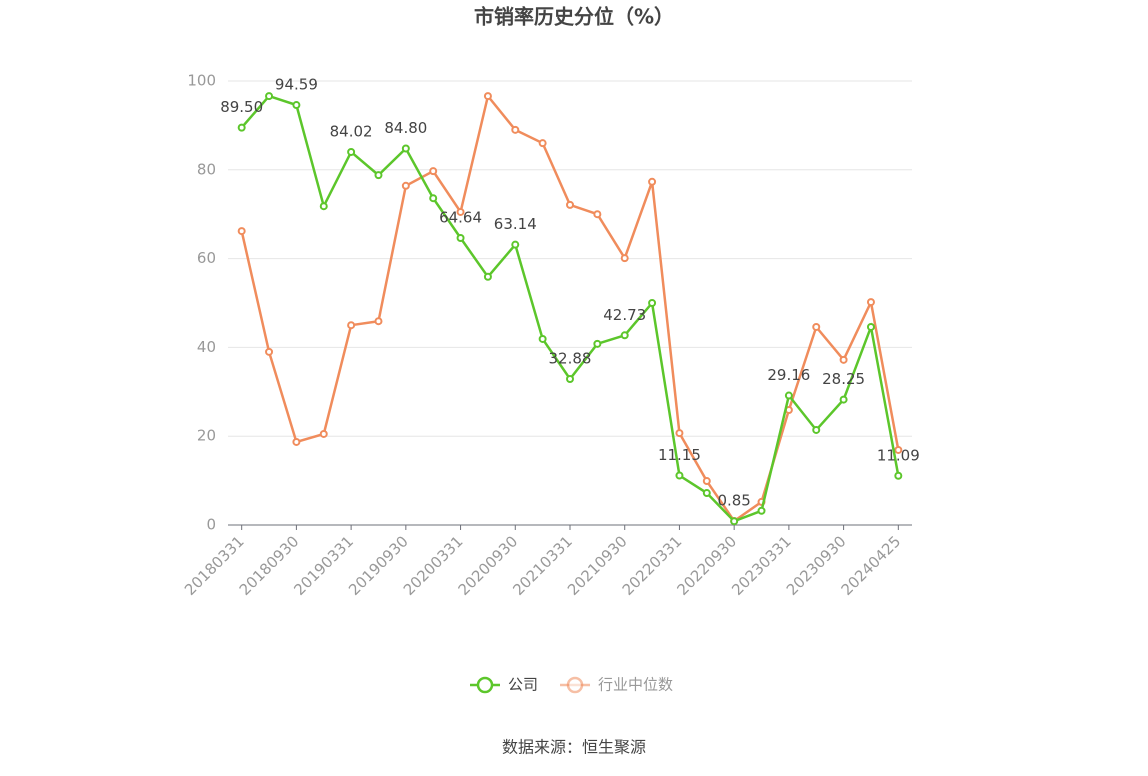 This screenshot has width=1148, height=776. What do you see at coordinates (211, 525) in the screenshot?
I see `y-tick-label: 0` at bounding box center [211, 525].